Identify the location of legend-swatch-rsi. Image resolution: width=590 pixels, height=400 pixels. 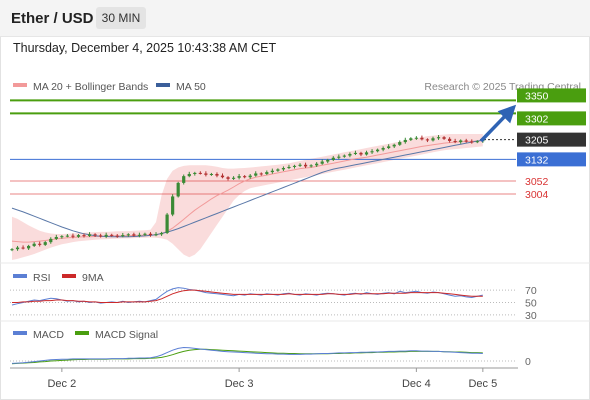
(20, 276).